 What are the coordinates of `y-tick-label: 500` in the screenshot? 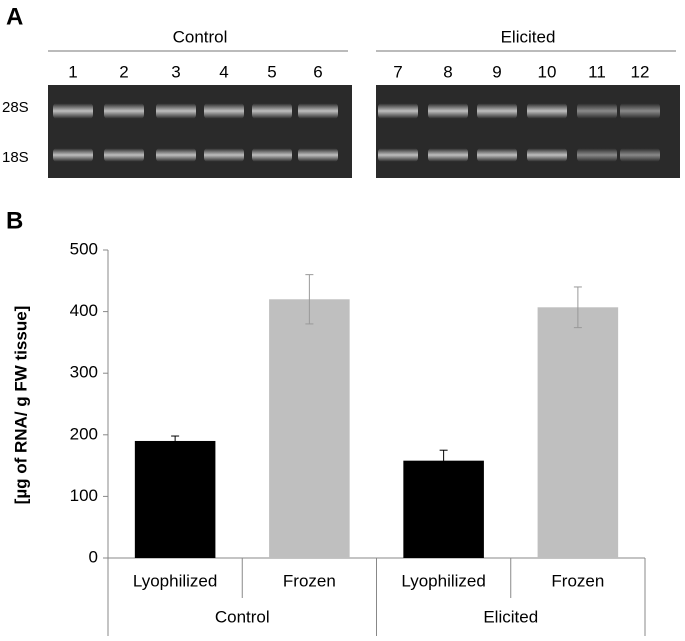 It's located at (84, 248).